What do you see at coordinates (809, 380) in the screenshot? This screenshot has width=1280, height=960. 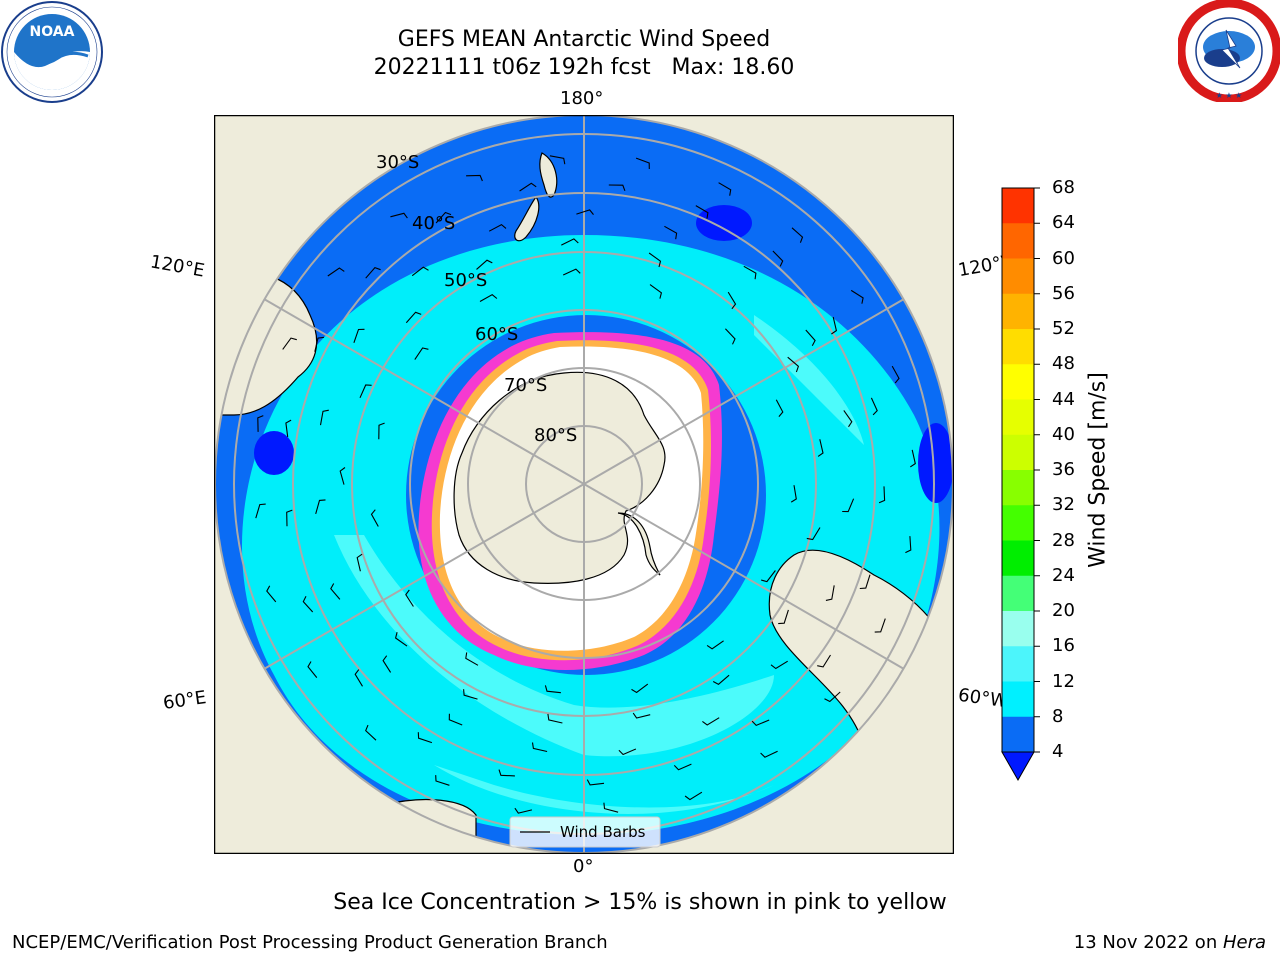 I see `wind-12-16-region-c` at bounding box center [809, 380].